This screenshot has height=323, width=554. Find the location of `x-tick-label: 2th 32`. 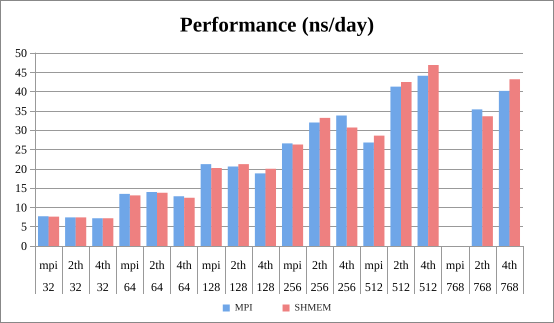

x-tick-label: 2th 32 is located at coordinates (76, 276).